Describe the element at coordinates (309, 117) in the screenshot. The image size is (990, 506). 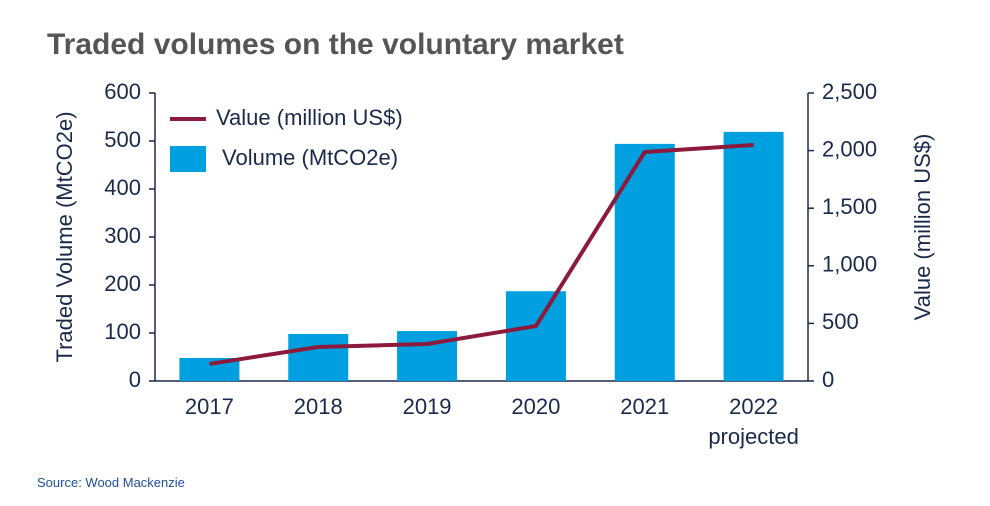
I see `legend-label: Value (million US$)` at that location.